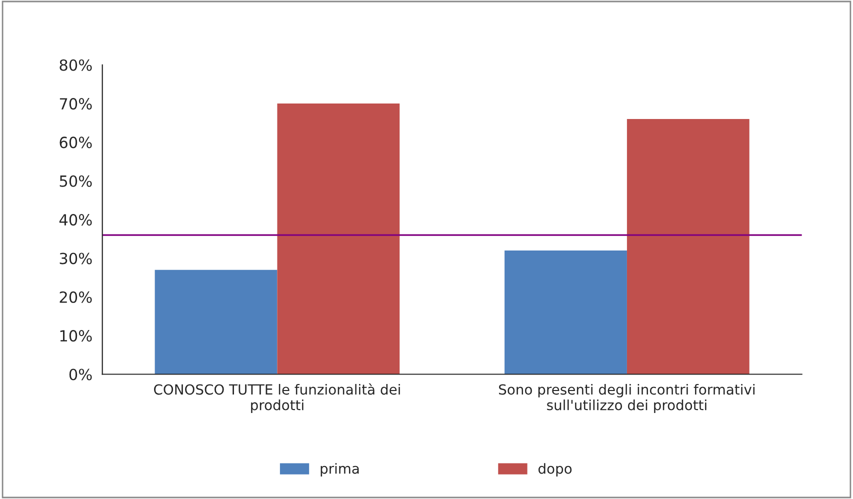  What do you see at coordinates (627, 398) in the screenshot?
I see `x-tick-label: Sono presenti degli incontri formativi sull'utilizzo dei prodotti` at bounding box center [627, 398].